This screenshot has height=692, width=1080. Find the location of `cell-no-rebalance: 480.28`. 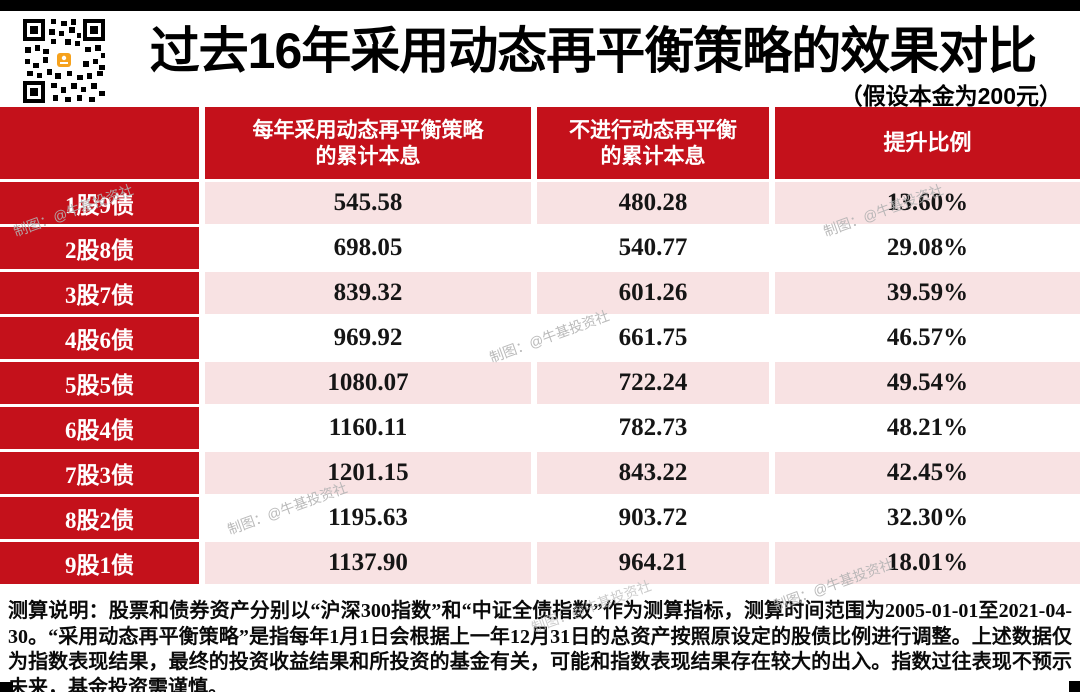

cell-no-rebalance: 480.28 is located at coordinates (653, 203).